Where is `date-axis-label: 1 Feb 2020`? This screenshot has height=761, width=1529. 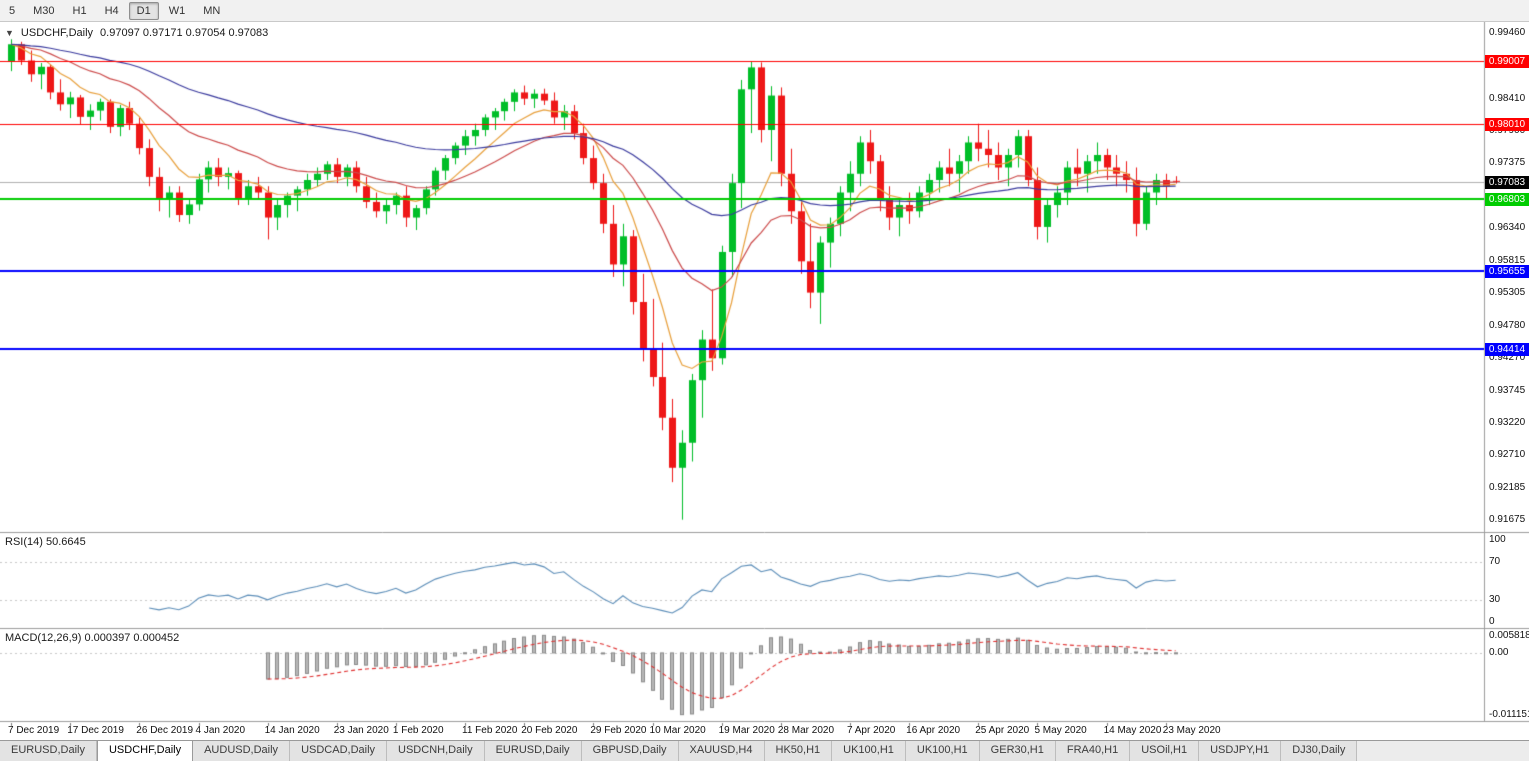 date-axis-label: 1 Feb 2020 is located at coordinates (418, 730).